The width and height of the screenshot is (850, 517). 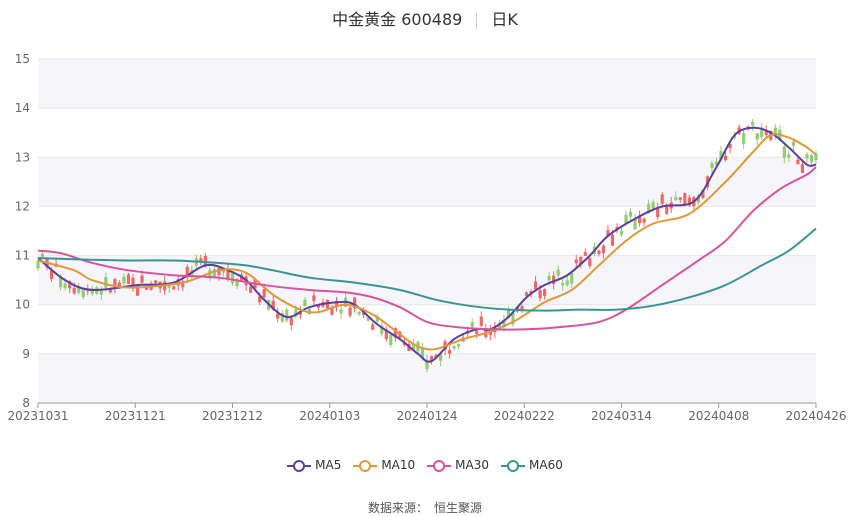 What do you see at coordinates (384, 465) in the screenshot?
I see `legend-item-ma10: MA10` at bounding box center [384, 465].